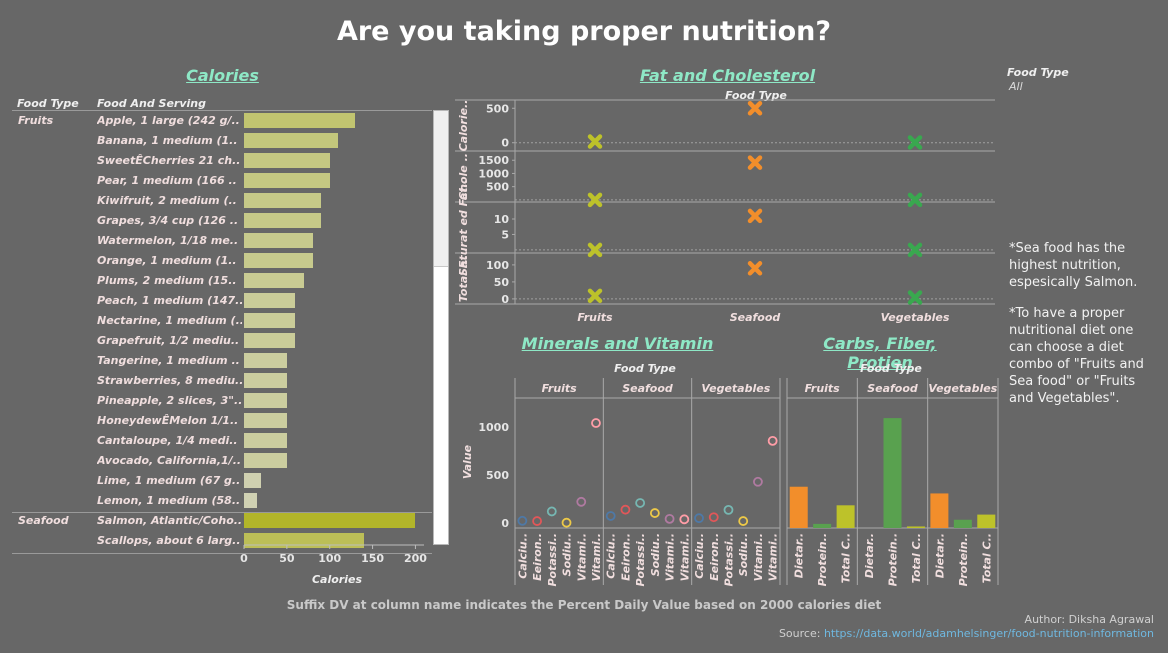 Image resolution: width=1168 pixels, height=653 pixels. What do you see at coordinates (880, 353) in the screenshot?
I see `carbs-title: Carbs, Fiber, Protien` at bounding box center [880, 353].